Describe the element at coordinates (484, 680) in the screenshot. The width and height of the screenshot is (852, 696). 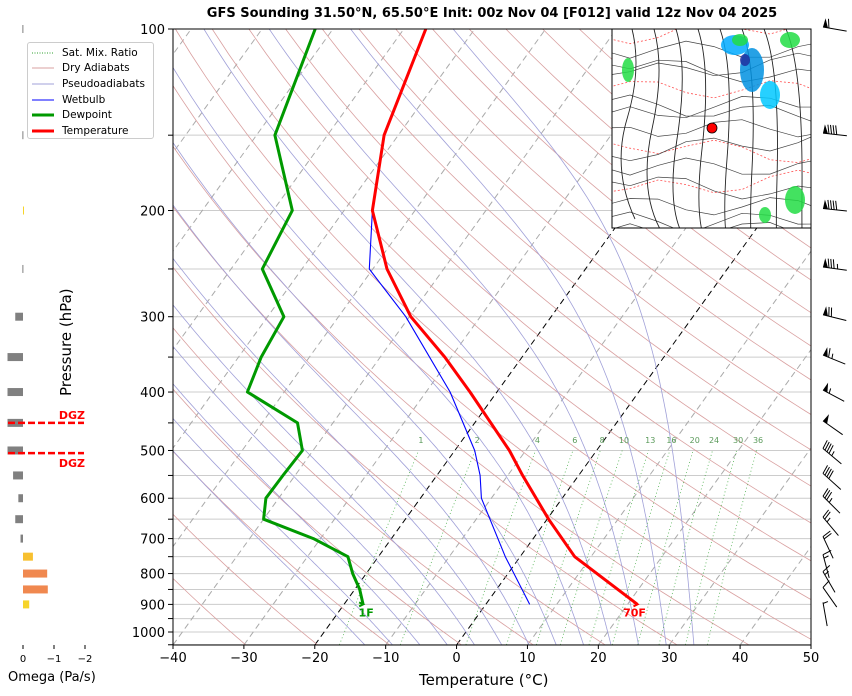
I see `x-axis-label: Temperature (°C)` at that location.